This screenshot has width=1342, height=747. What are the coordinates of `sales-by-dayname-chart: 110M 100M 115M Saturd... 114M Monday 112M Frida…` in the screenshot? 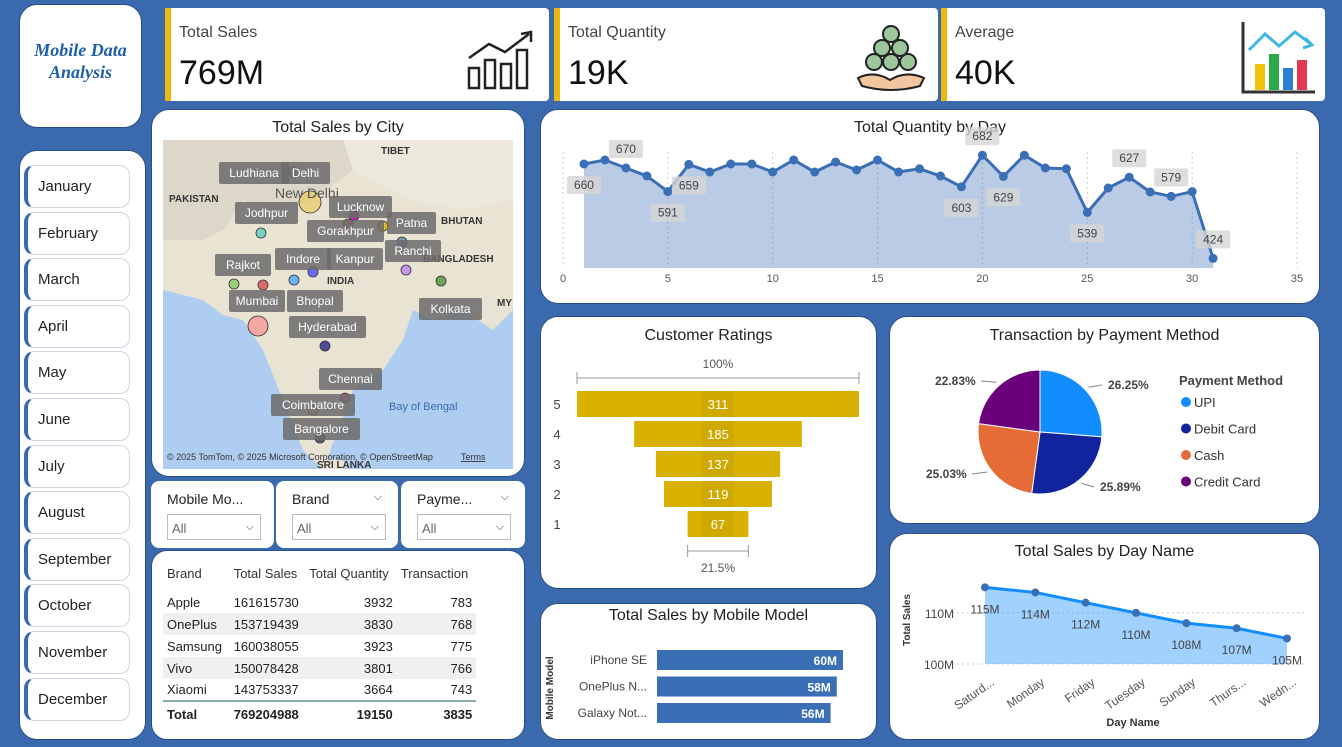 It's located at (1104, 636).